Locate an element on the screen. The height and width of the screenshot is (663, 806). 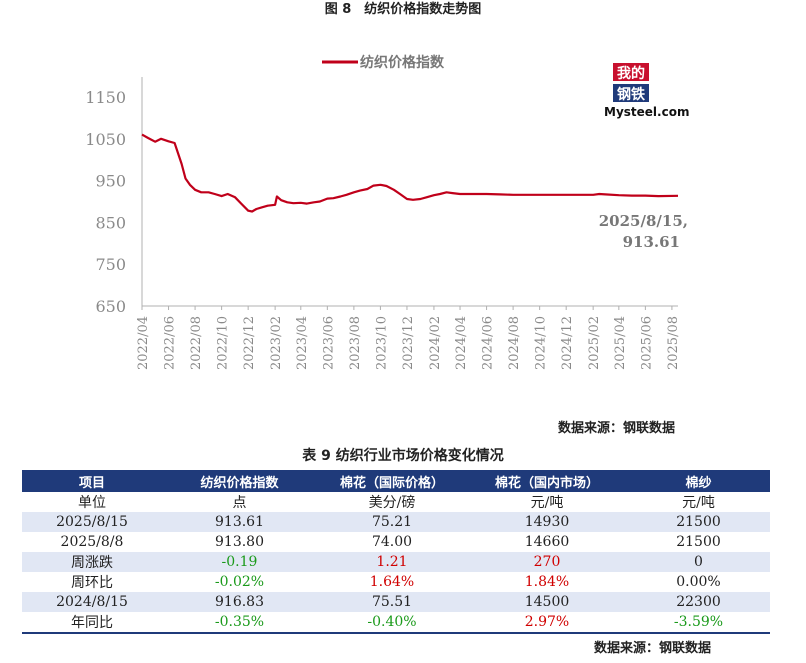
table-row: 年同比 -0.35% -0.40% 2.97% -3.59% is located at coordinates (396, 623).